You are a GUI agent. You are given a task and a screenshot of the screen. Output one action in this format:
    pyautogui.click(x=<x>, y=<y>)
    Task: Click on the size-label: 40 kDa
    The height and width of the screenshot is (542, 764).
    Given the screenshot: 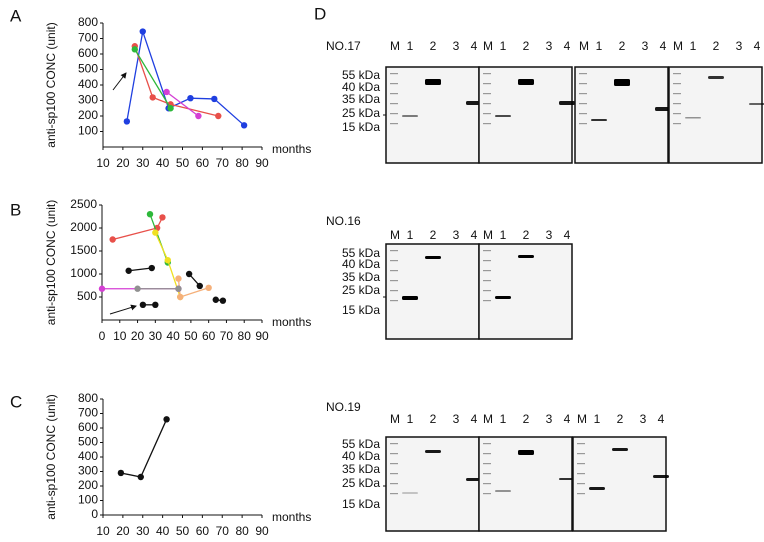 What is the action you would take?
    pyautogui.click(x=361, y=264)
    